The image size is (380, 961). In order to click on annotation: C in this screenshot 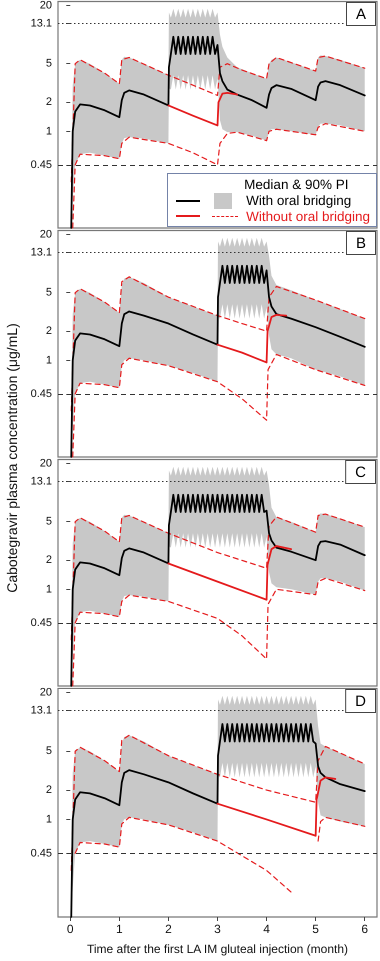, I will do `click(360, 472)`.